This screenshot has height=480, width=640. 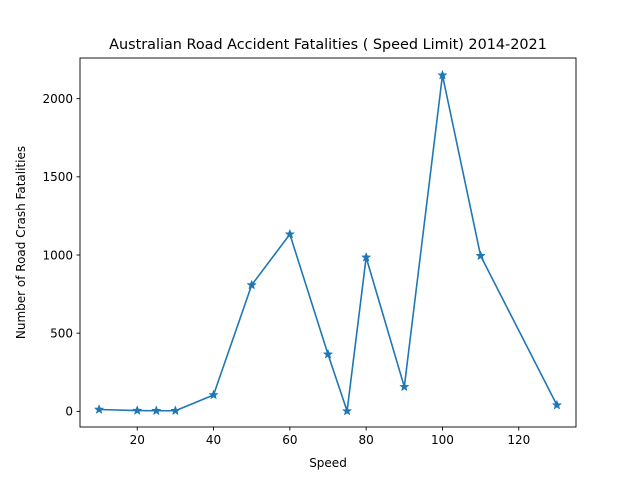 What do you see at coordinates (213, 440) in the screenshot?
I see `x-tick-label: 40` at bounding box center [213, 440].